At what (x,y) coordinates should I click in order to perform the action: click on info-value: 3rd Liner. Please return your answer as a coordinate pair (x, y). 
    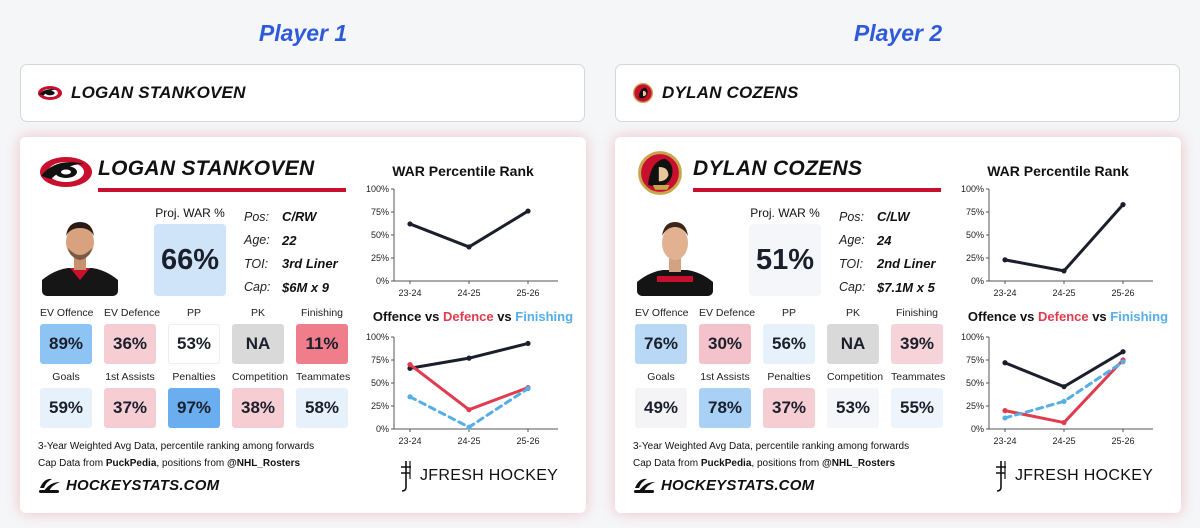
    Looking at the image, I should click on (310, 264).